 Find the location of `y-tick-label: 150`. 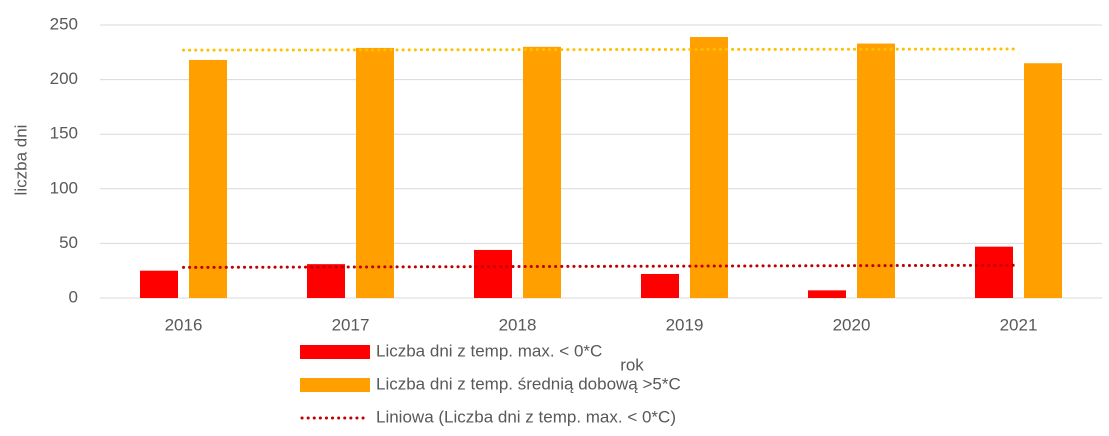

y-tick-label: 150 is located at coordinates (64, 133).